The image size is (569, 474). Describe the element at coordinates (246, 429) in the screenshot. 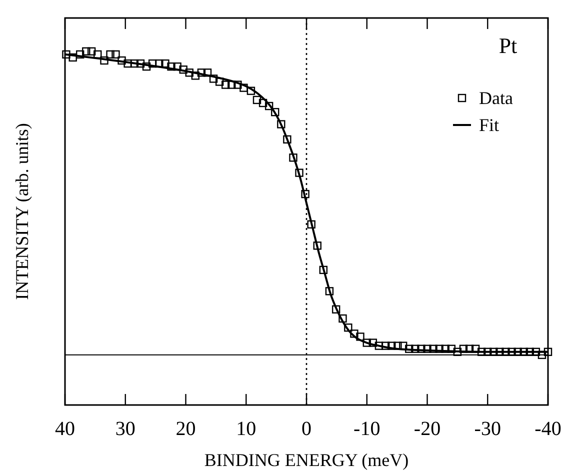

I see `x-tick-label: 10` at that location.